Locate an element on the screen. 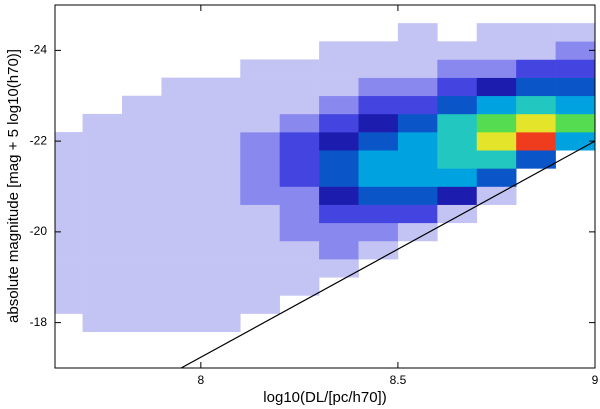 Image resolution: width=600 pixels, height=409 pixels. y-tick-label: -18 is located at coordinates (39, 322).